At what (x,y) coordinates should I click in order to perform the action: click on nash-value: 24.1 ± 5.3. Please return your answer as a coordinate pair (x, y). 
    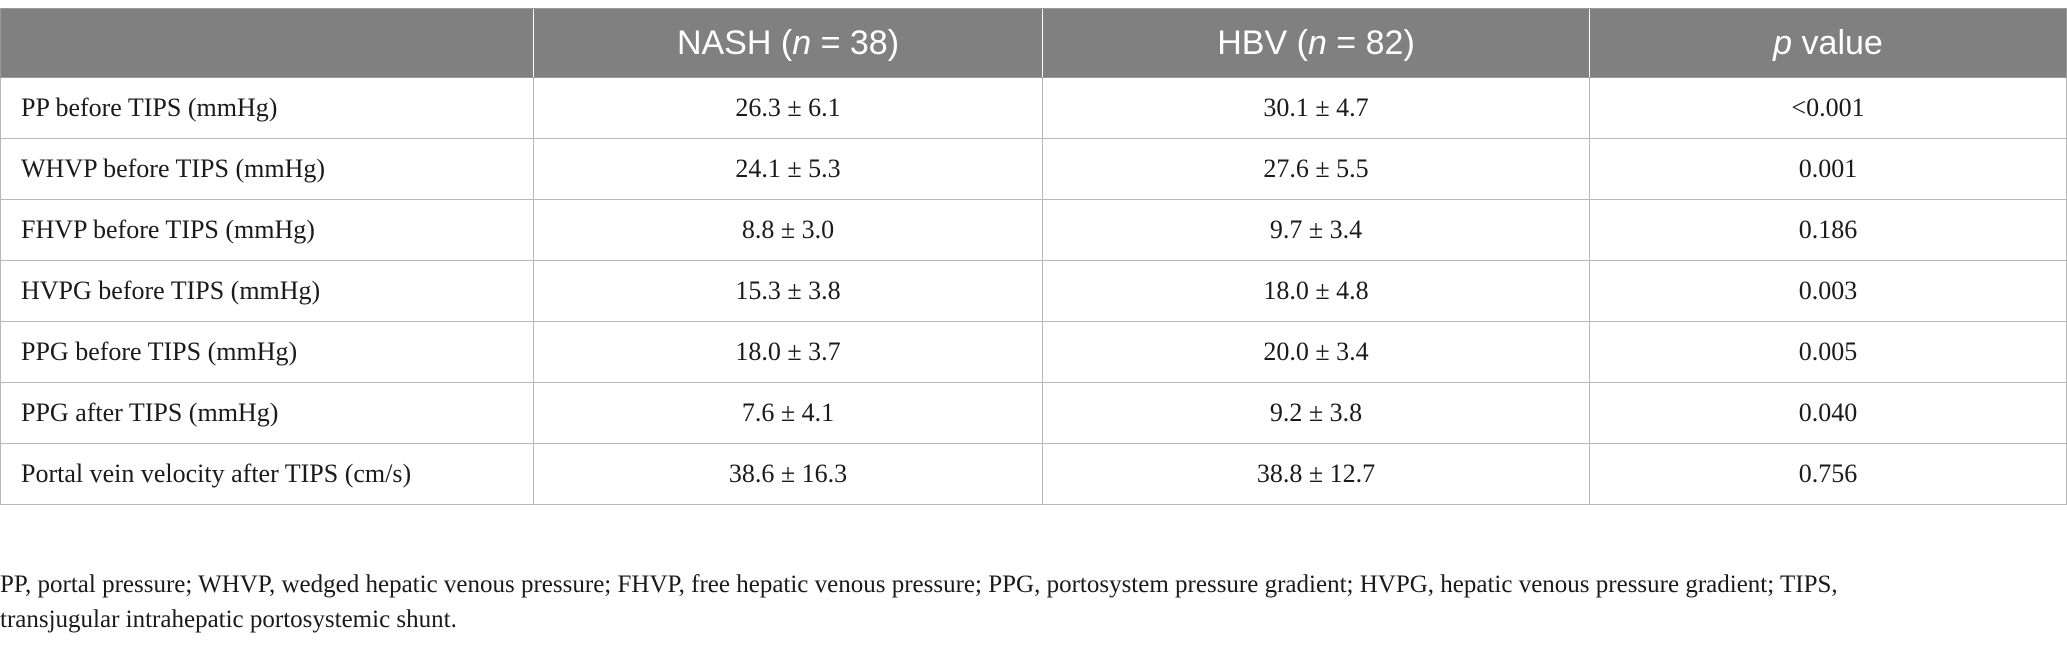
    Looking at the image, I should click on (788, 169).